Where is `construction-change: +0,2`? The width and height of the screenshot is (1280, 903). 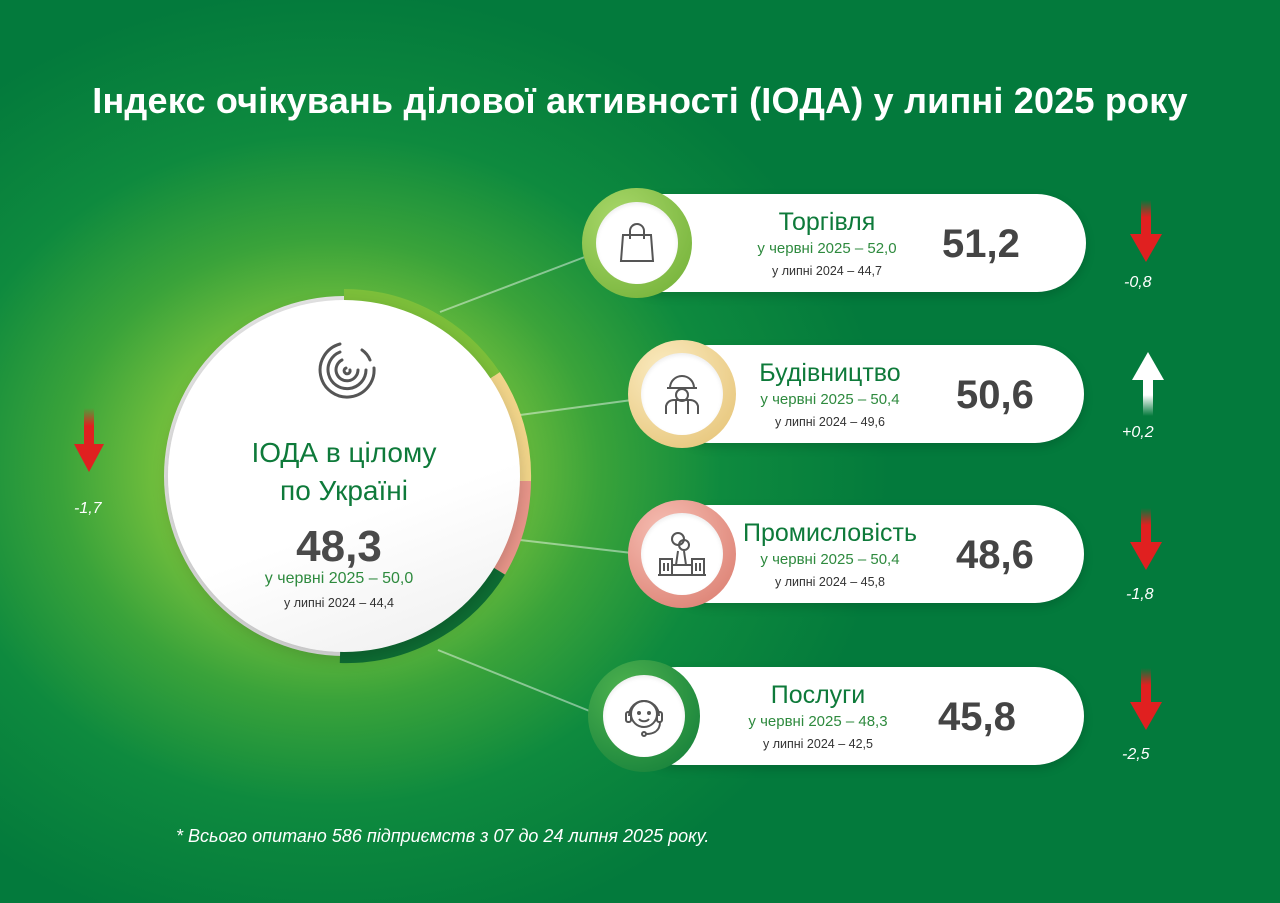
construction-change: +0,2 is located at coordinates (1145, 395).